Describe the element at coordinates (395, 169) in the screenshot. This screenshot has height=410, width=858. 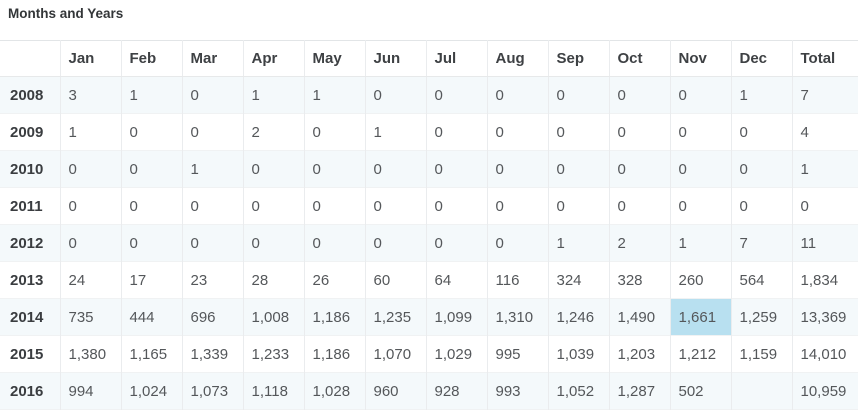
I see `cell-2010-jun: 0` at that location.